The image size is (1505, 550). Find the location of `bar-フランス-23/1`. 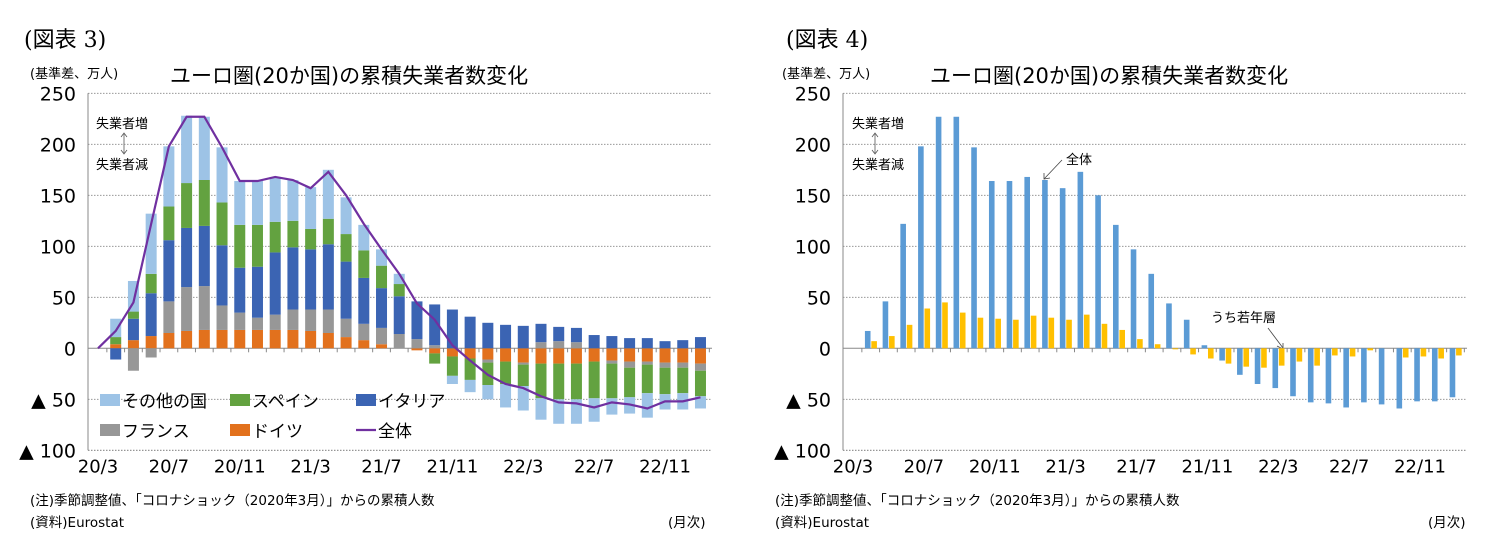

bar-フランス-23/1 is located at coordinates (700, 367).